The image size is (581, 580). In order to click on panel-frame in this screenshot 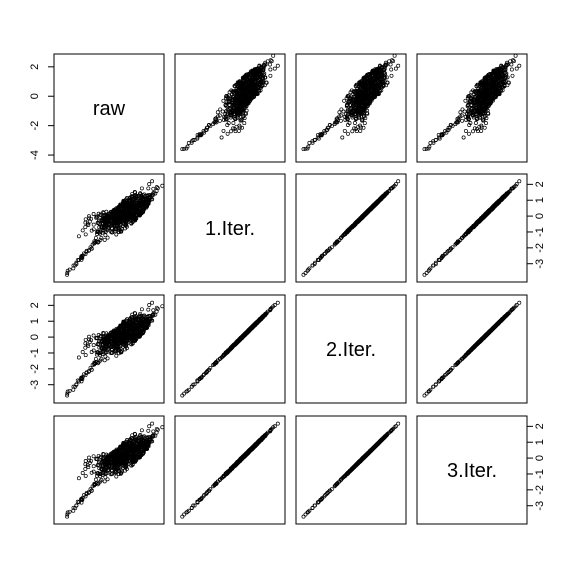, I will do `click(351, 108)`.